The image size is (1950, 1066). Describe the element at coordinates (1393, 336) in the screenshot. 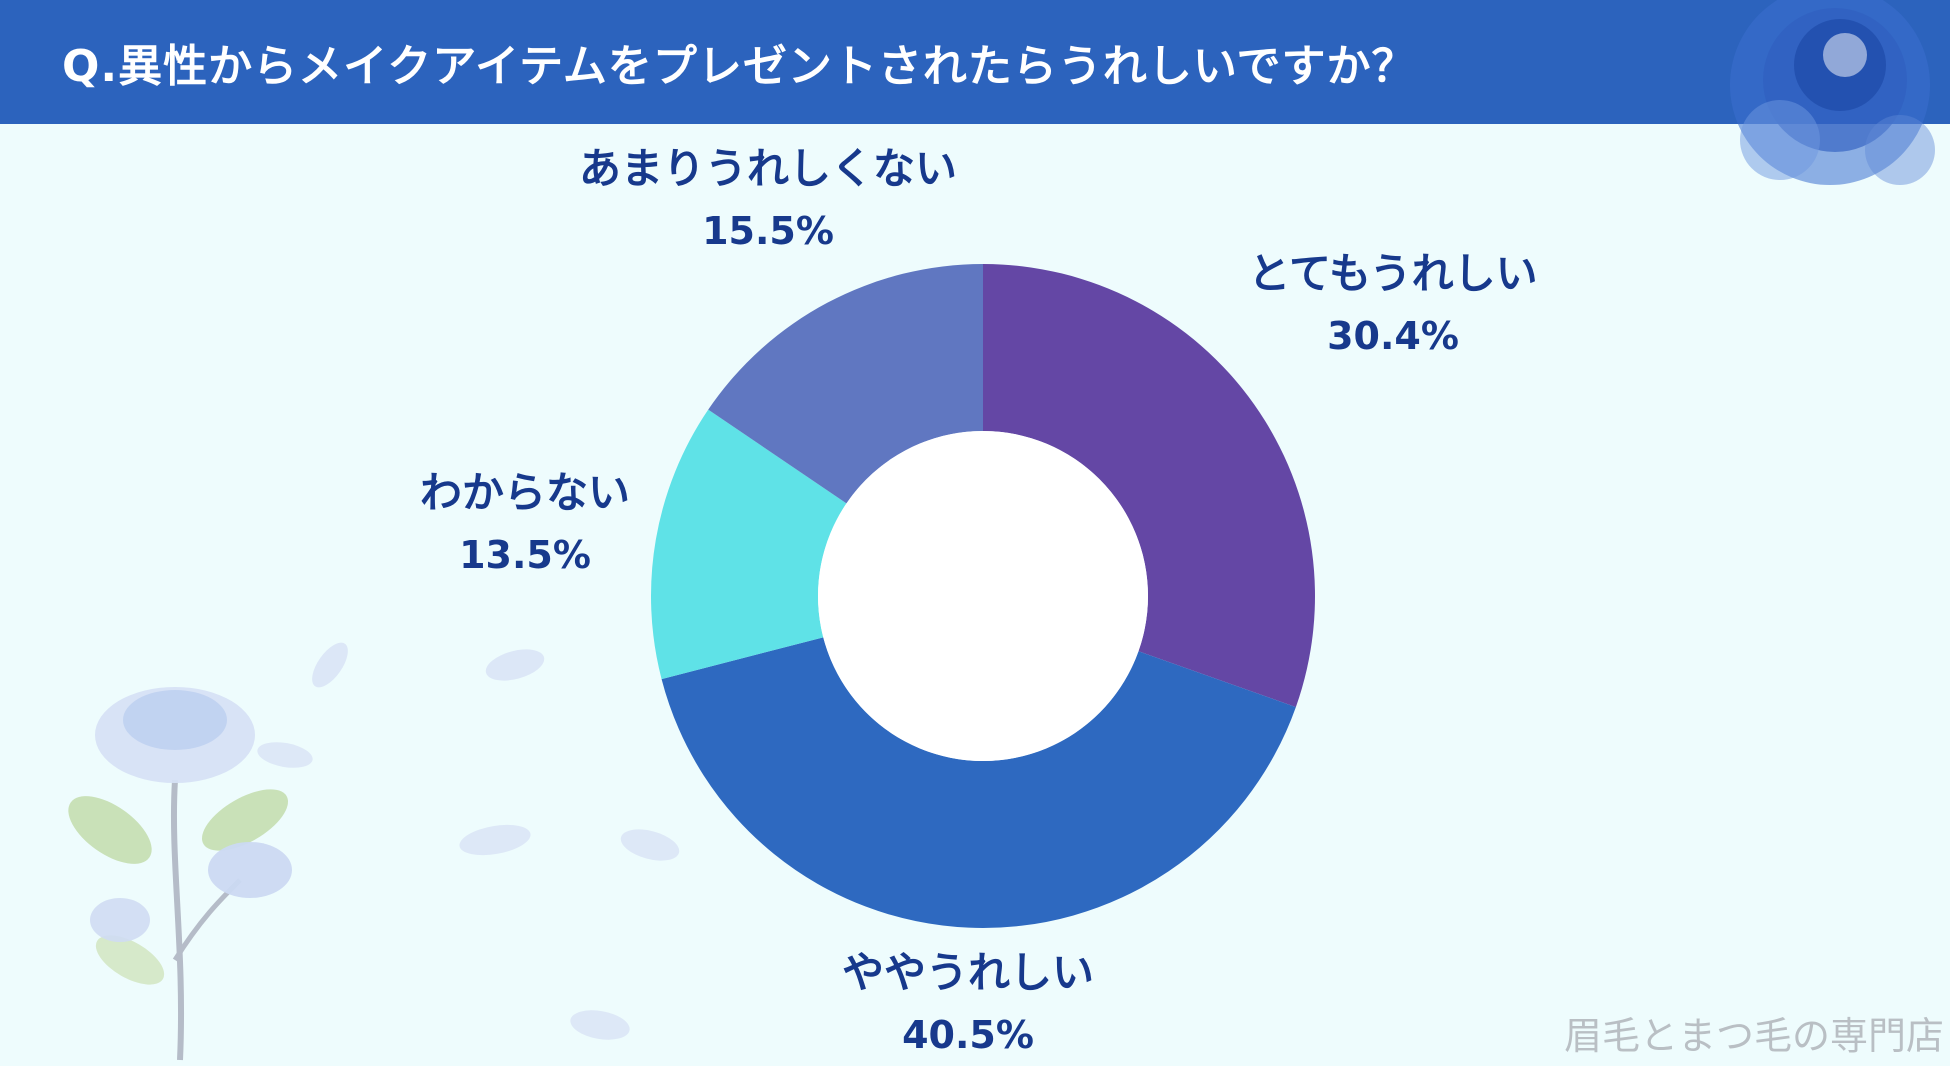

I see `slice-value-label: 30.4%` at that location.